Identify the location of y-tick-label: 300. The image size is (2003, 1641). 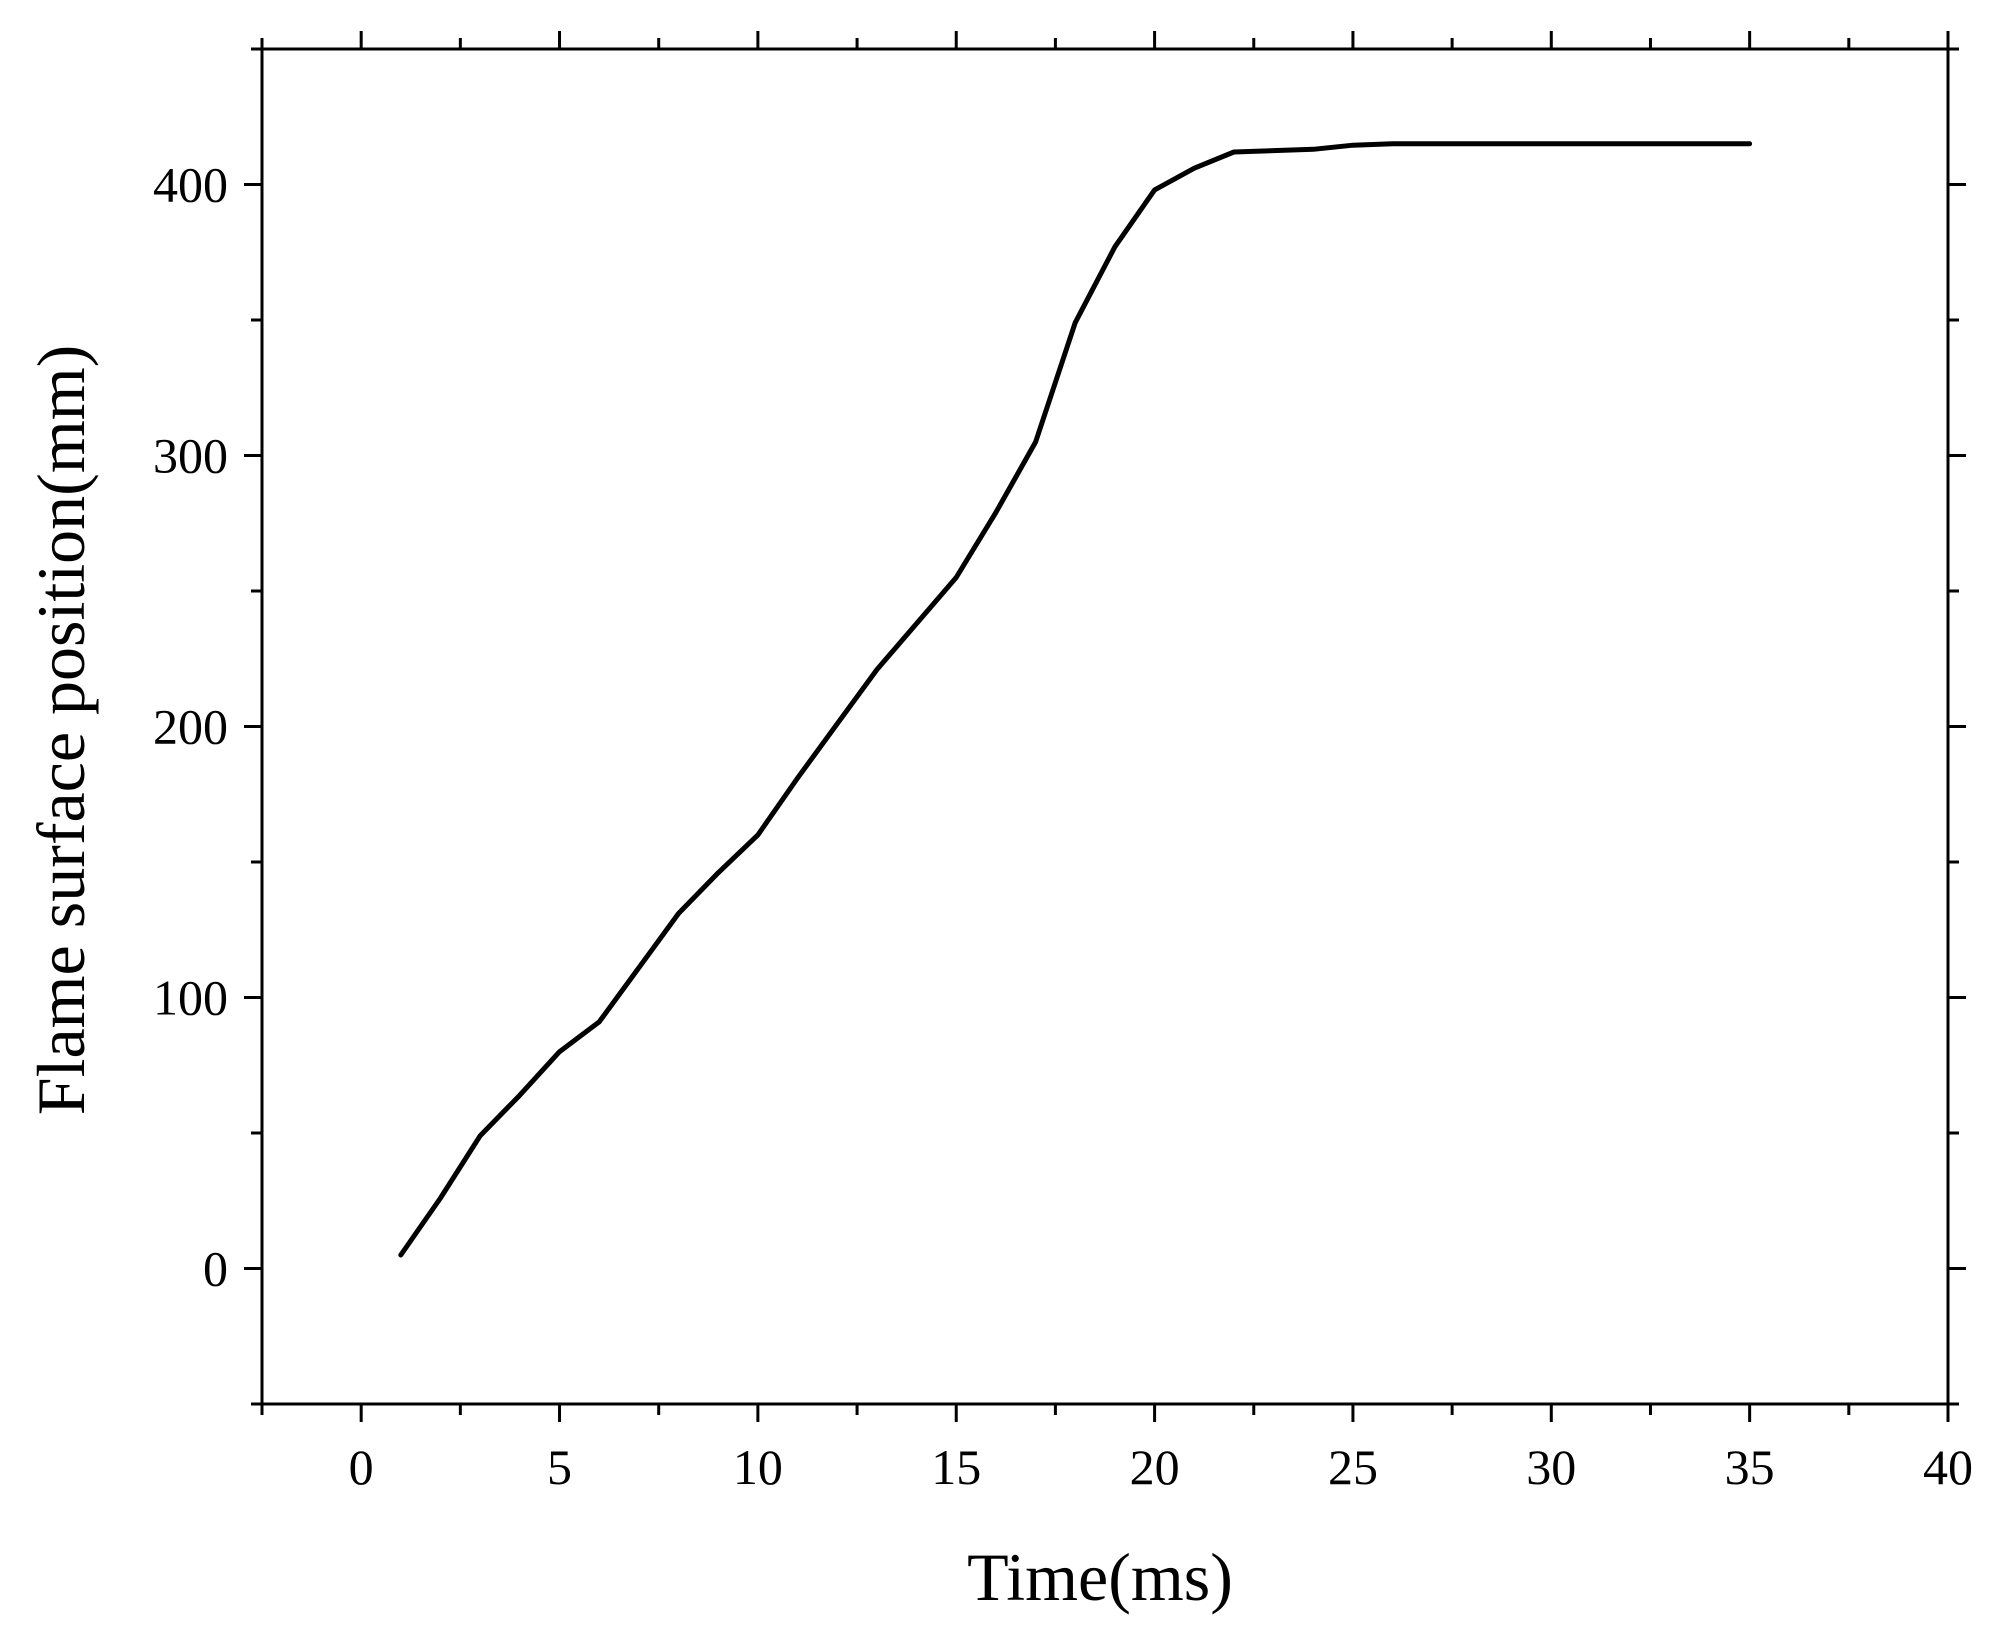
(190, 456).